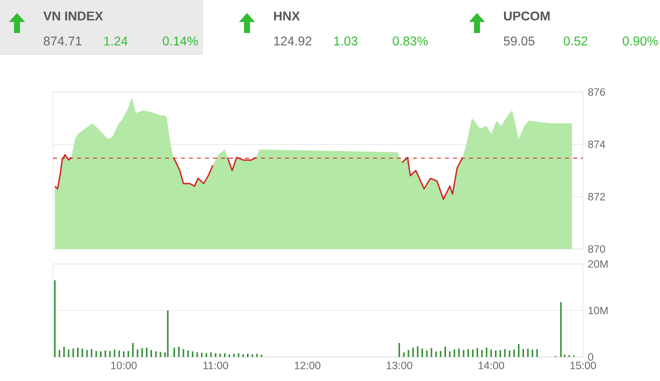  I want to click on x-tick-label: 12:00, so click(307, 366).